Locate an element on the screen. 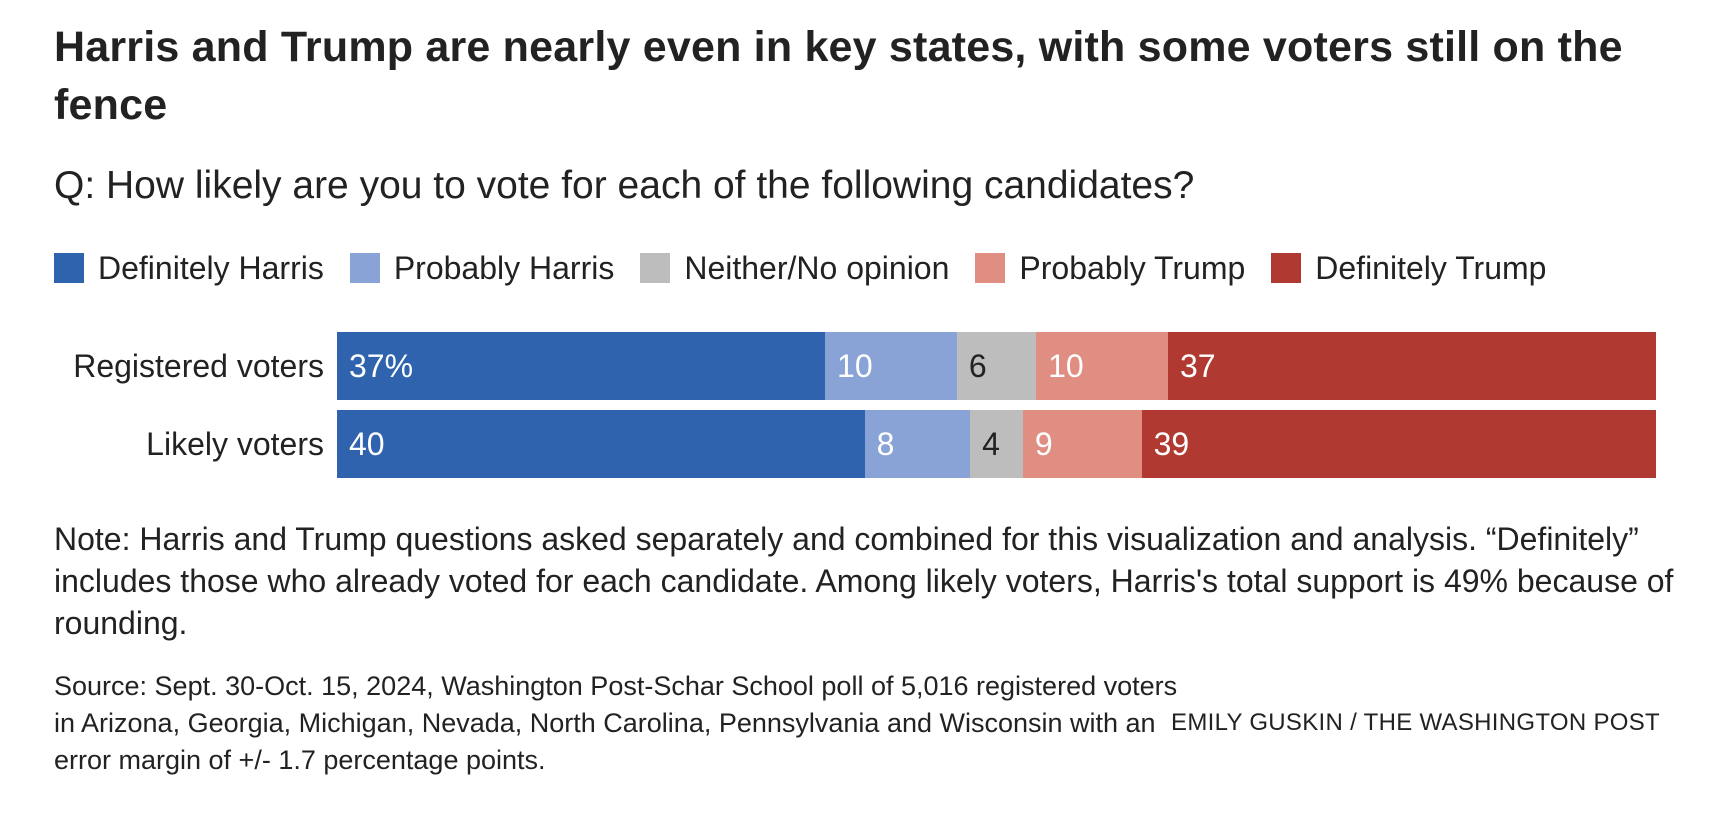  bar-value-label: 40 is located at coordinates (367, 444).